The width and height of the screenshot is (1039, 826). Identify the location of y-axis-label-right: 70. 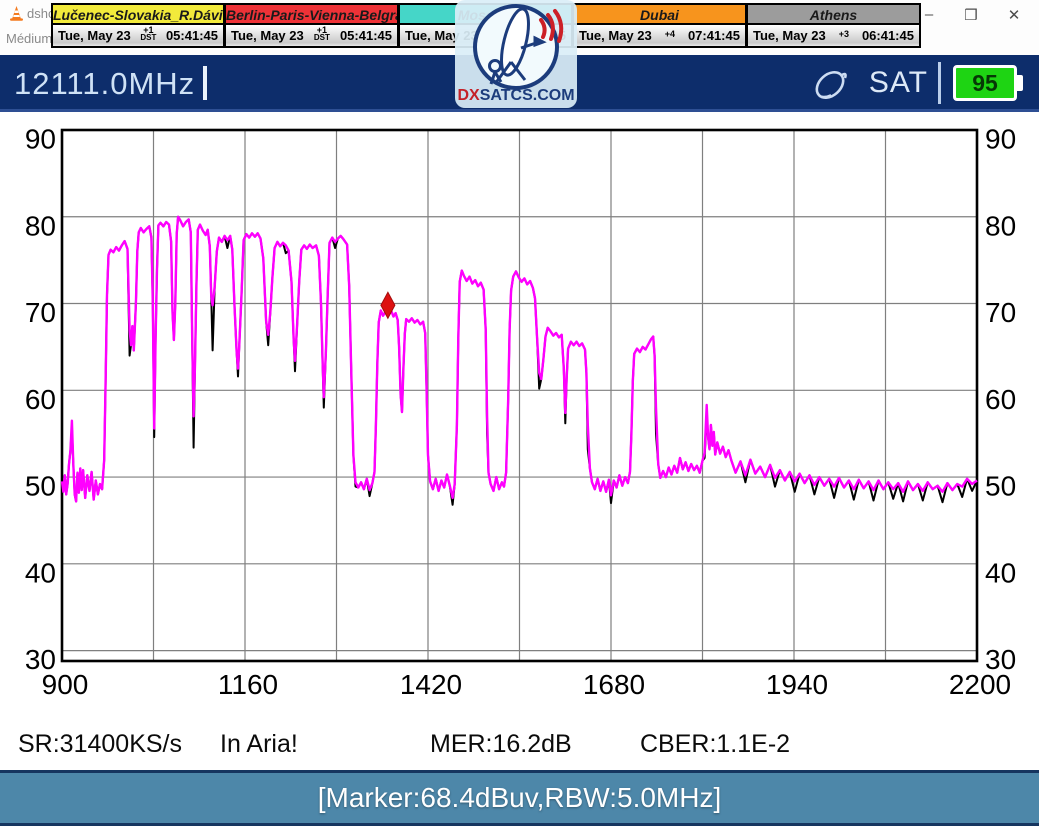
(1000, 312).